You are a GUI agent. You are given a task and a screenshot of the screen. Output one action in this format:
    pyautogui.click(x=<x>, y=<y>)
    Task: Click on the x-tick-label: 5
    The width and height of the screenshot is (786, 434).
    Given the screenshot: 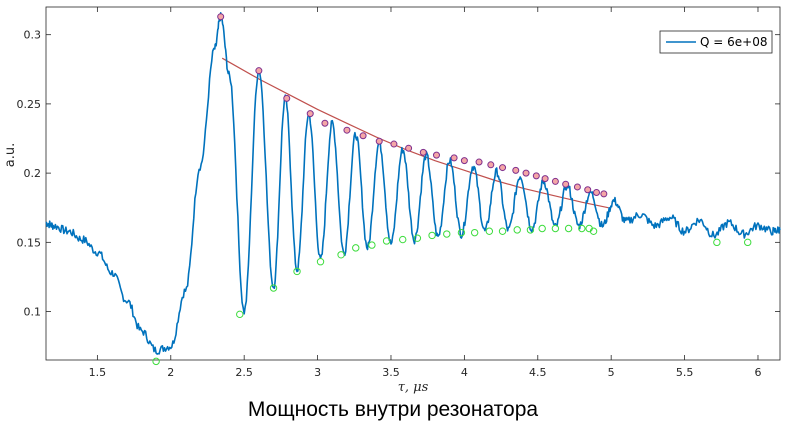 What is the action you would take?
    pyautogui.click(x=611, y=372)
    